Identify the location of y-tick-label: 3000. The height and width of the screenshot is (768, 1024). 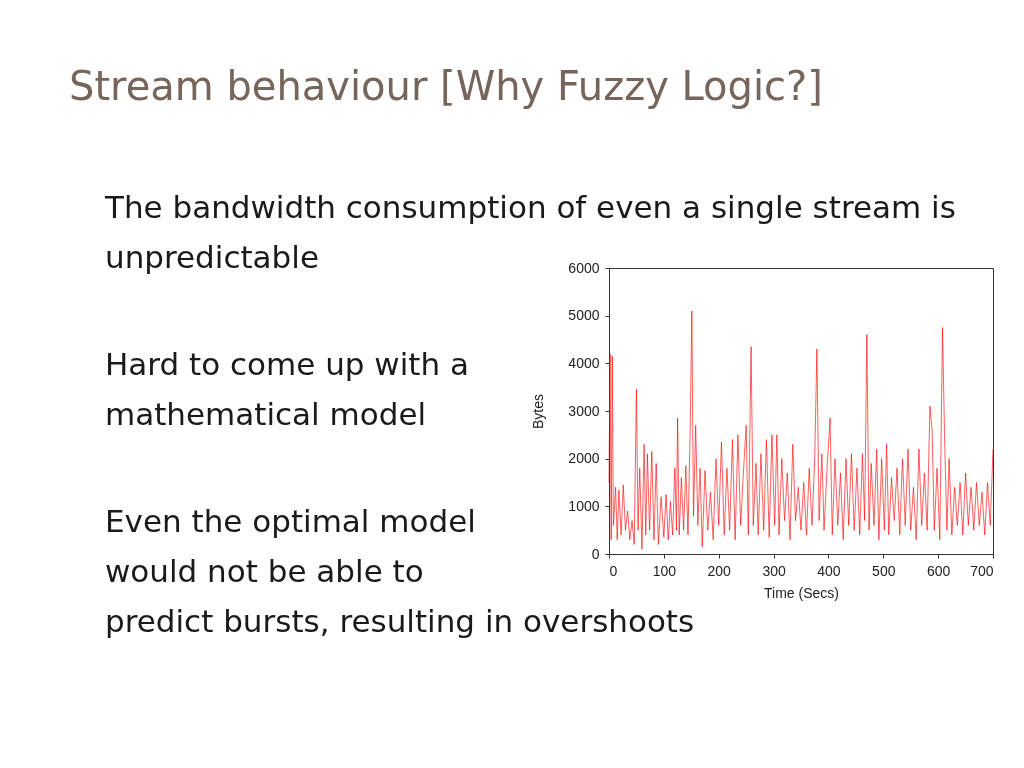
(584, 410).